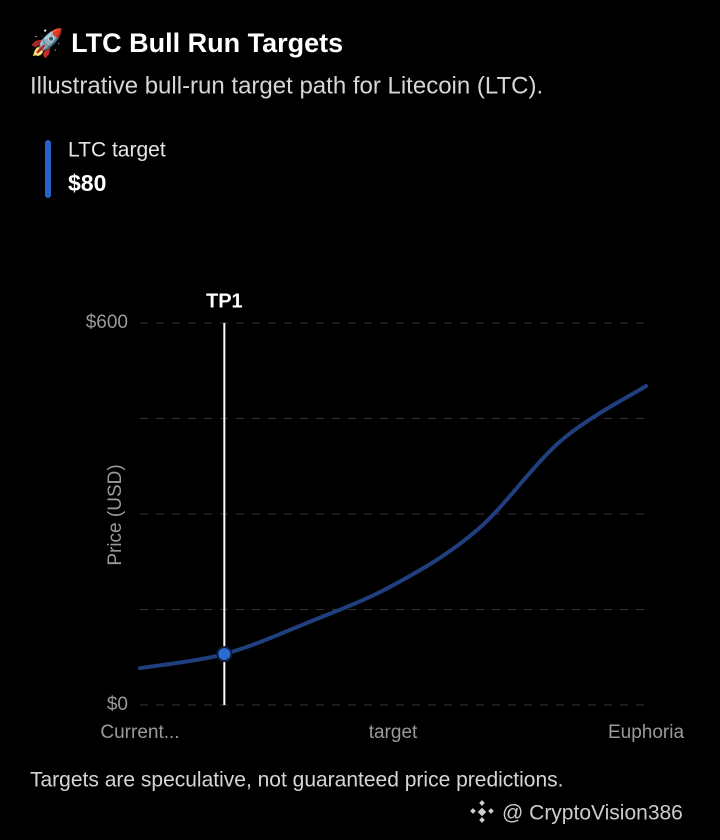 Image resolution: width=720 pixels, height=840 pixels. Describe the element at coordinates (592, 813) in the screenshot. I see `watermark: @ CryptoVision386` at that location.